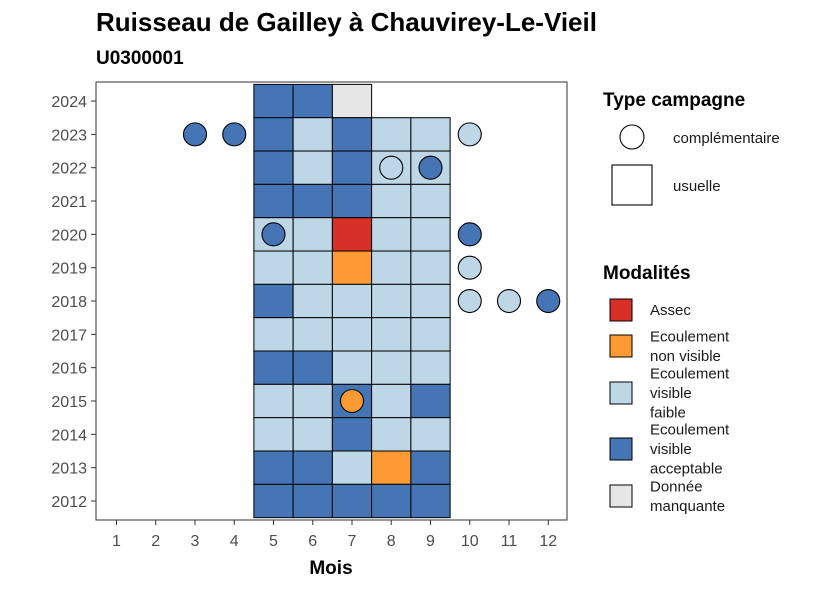  What do you see at coordinates (69, 435) in the screenshot?
I see `y-tick-label-2014: 2014` at bounding box center [69, 435].